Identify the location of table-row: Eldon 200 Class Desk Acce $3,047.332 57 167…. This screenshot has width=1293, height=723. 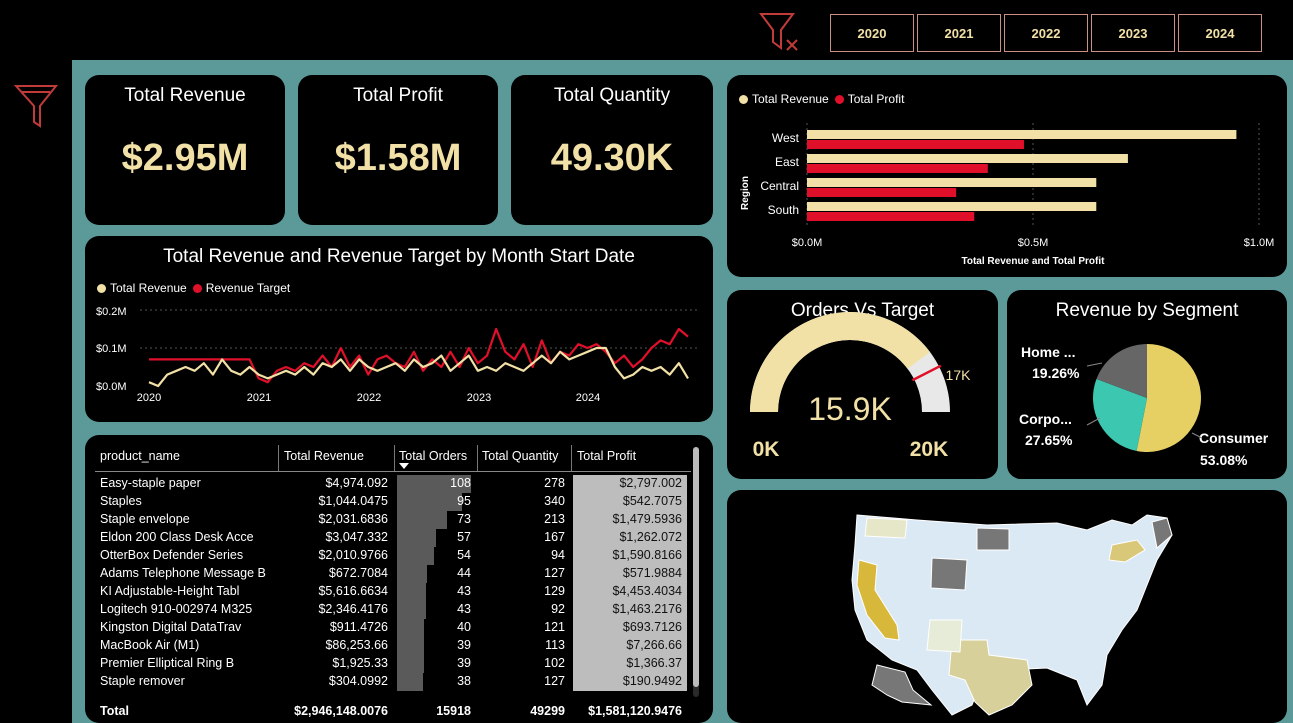
(393, 538).